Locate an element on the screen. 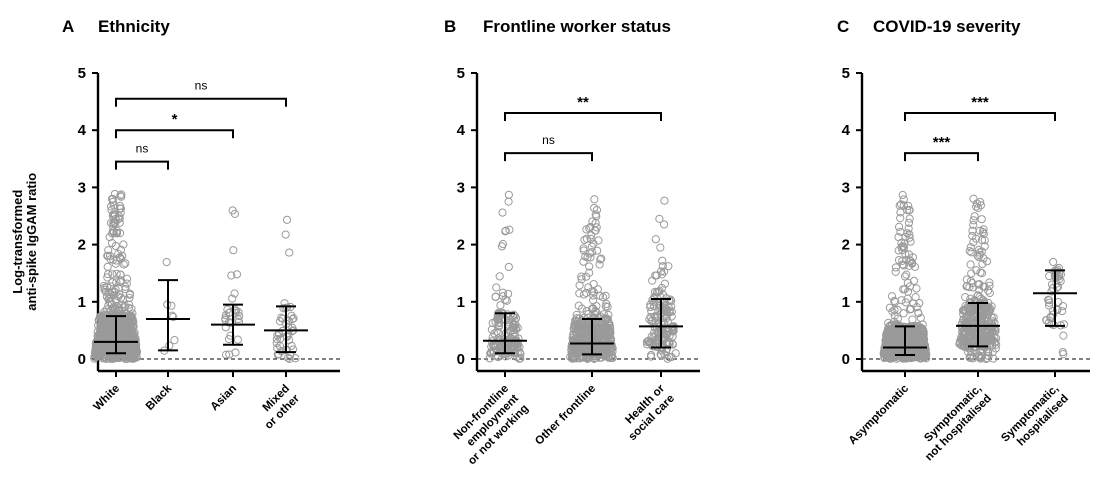  y-tick-label: 4 is located at coordinates (846, 130).